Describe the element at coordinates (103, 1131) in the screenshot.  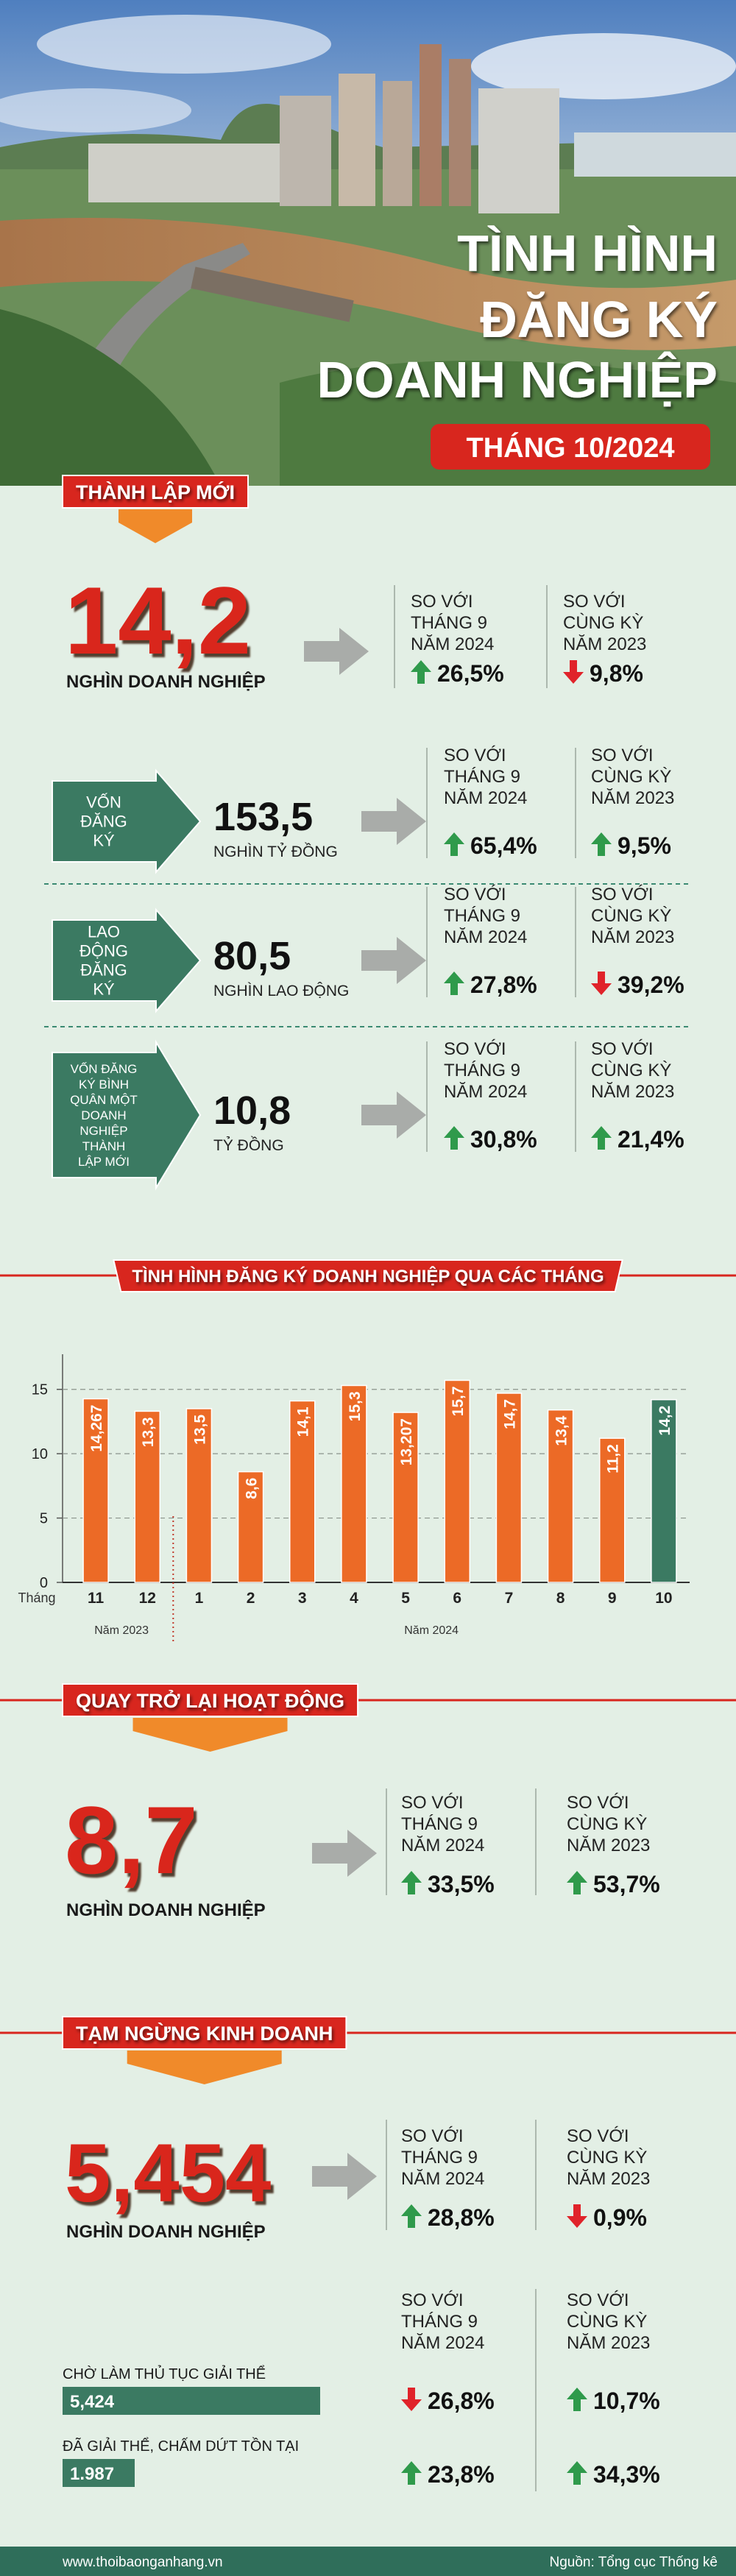
I see `indicator-label: NGHIỆP` at that location.